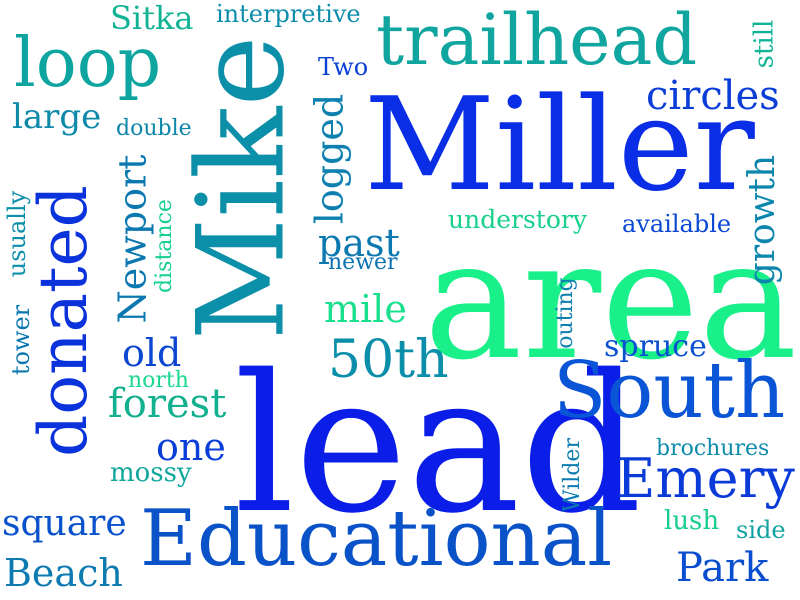 This screenshot has width=800, height=600. What do you see at coordinates (152, 18) in the screenshot?
I see `word-sitka: Sitka` at bounding box center [152, 18].